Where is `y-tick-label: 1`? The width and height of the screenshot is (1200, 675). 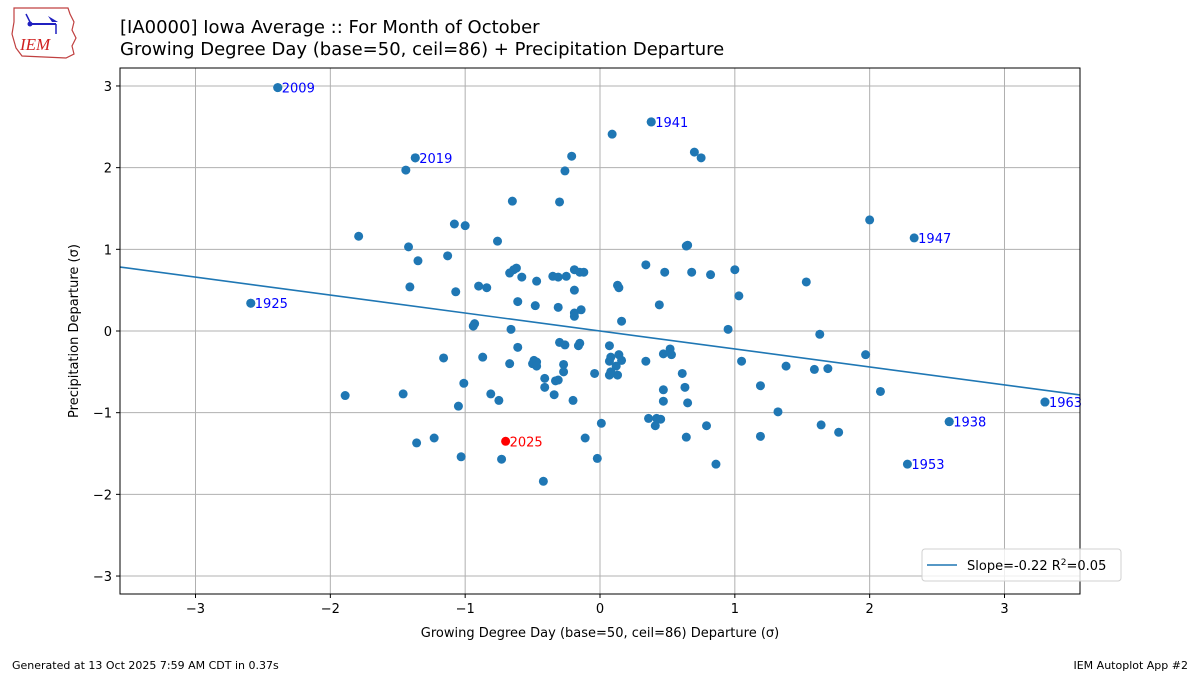
y-tick-label: 1 is located at coordinates (108, 250).